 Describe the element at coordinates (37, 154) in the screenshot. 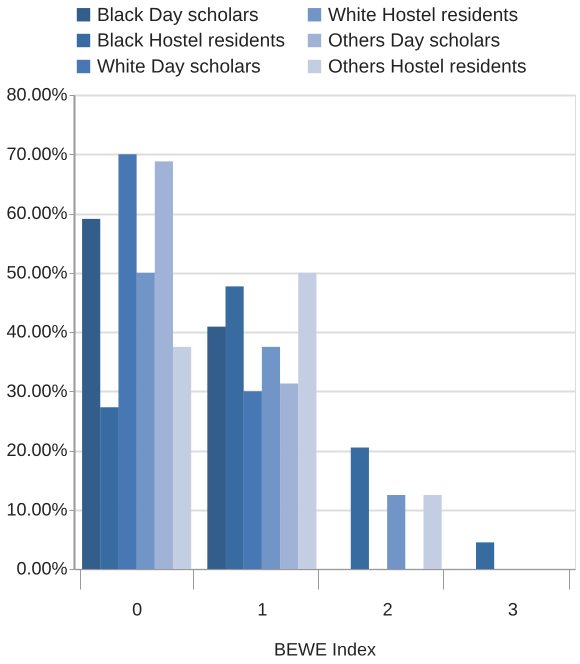

I see `y-tick-label: 70.00%` at that location.